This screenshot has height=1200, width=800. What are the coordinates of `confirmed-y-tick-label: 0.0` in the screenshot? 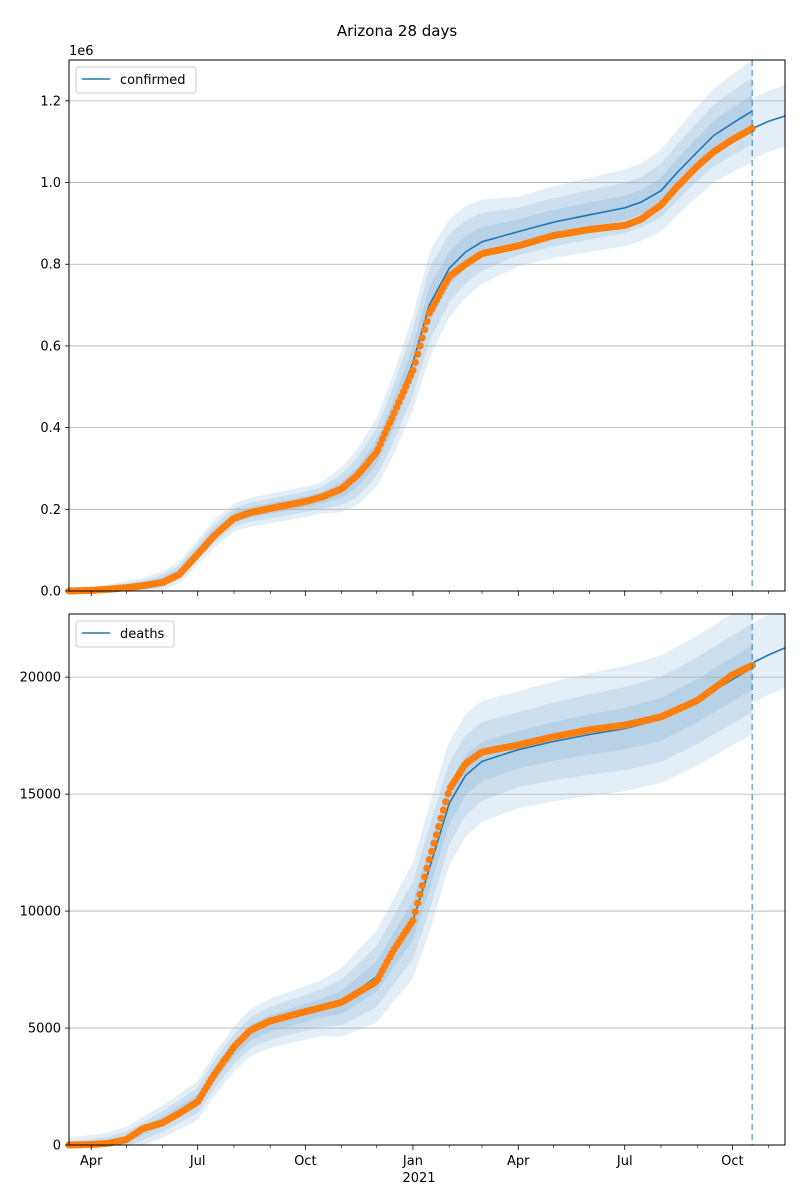 It's located at (50, 592).